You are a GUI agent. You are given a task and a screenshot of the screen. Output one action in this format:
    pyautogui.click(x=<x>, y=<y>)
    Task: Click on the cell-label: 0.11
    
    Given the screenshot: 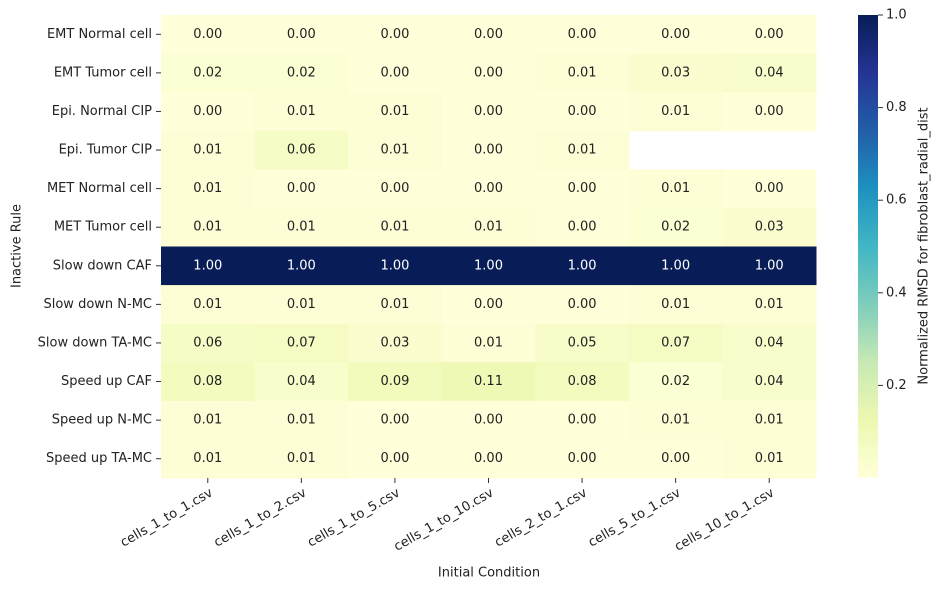 What is the action you would take?
    pyautogui.click(x=488, y=381)
    